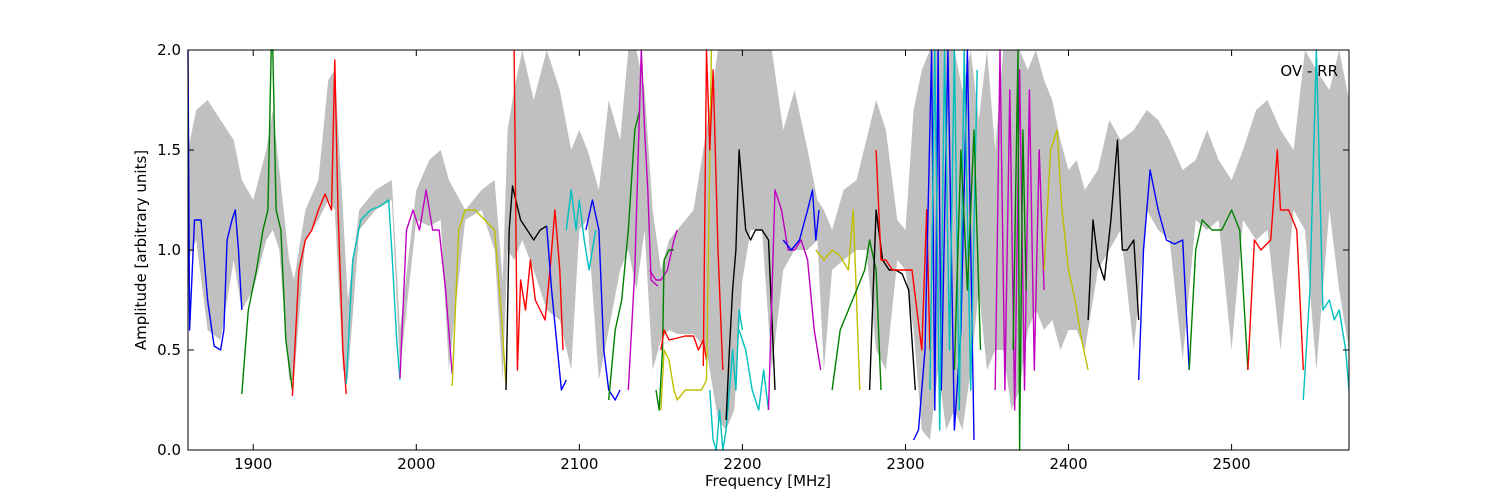 This screenshot has height=500, width=1500. Describe the element at coordinates (253, 464) in the screenshot. I see `x-tick-label: 1900` at that location.